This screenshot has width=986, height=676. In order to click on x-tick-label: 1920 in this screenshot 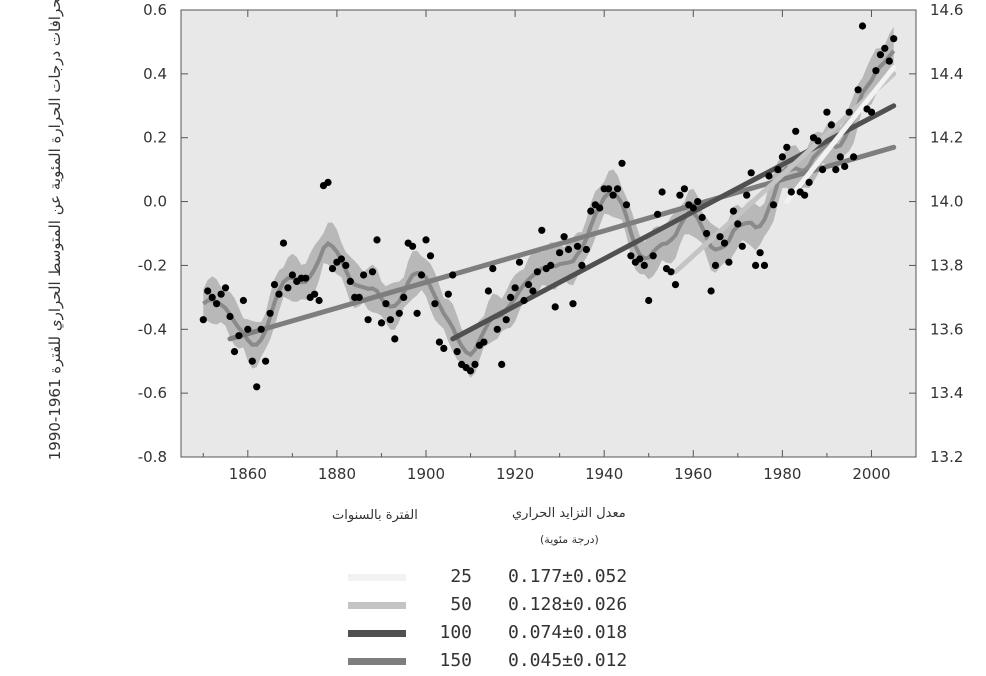, I will do `click(515, 474)`.